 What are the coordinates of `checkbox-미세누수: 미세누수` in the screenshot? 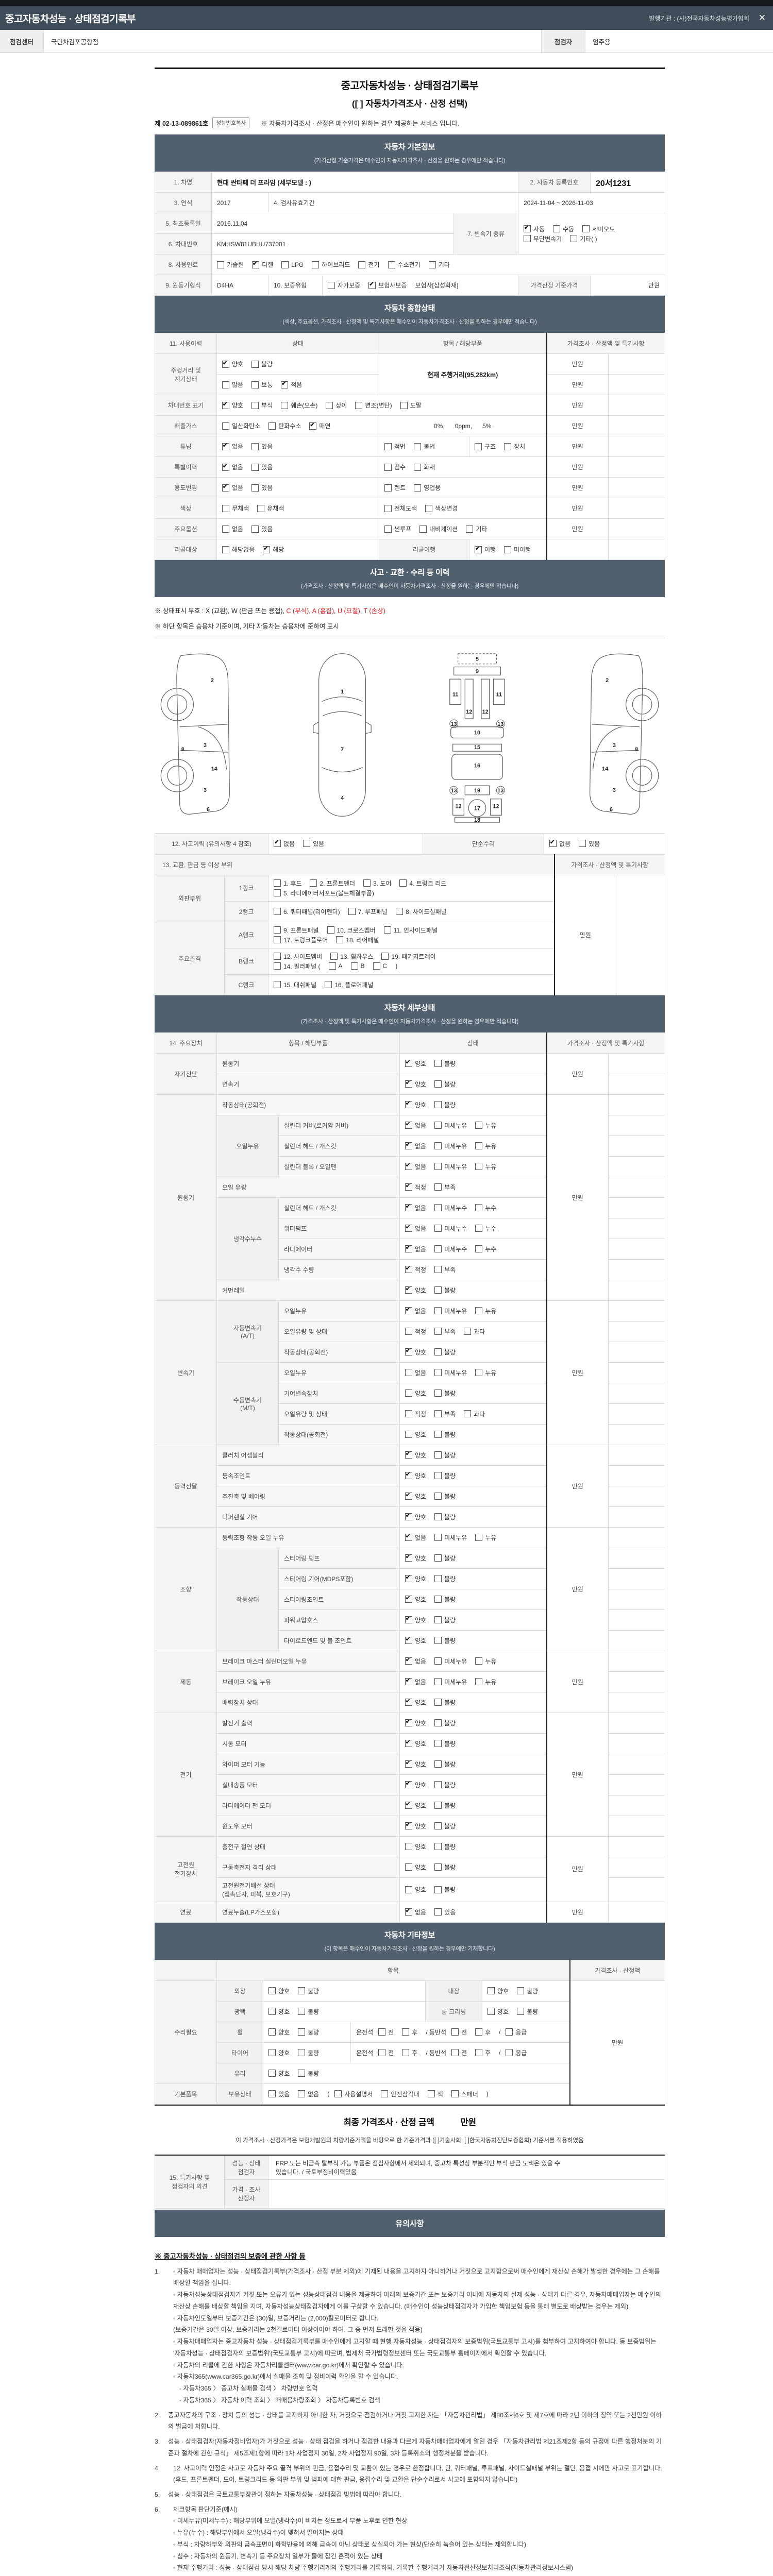 It's located at (450, 1208).